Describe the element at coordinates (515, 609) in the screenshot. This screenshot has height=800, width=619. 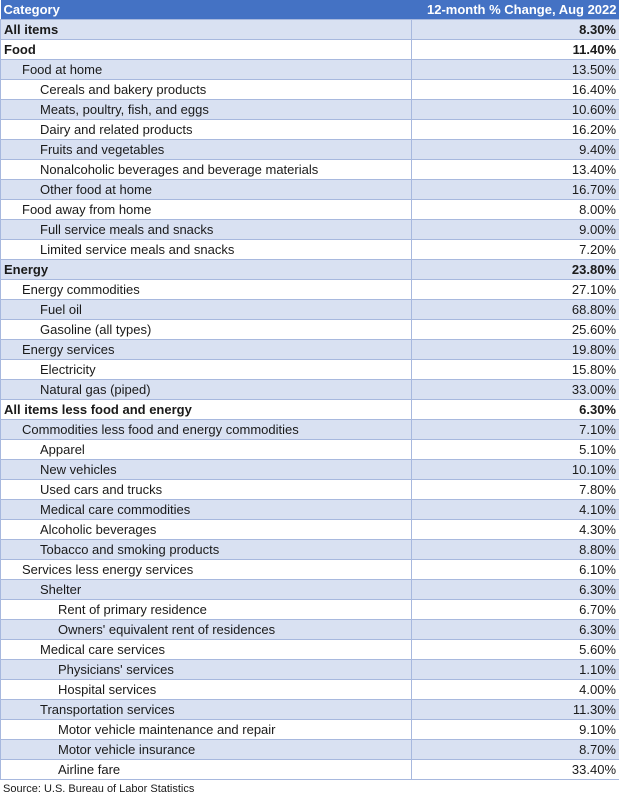
I see `change-cell: 6.70%` at that location.